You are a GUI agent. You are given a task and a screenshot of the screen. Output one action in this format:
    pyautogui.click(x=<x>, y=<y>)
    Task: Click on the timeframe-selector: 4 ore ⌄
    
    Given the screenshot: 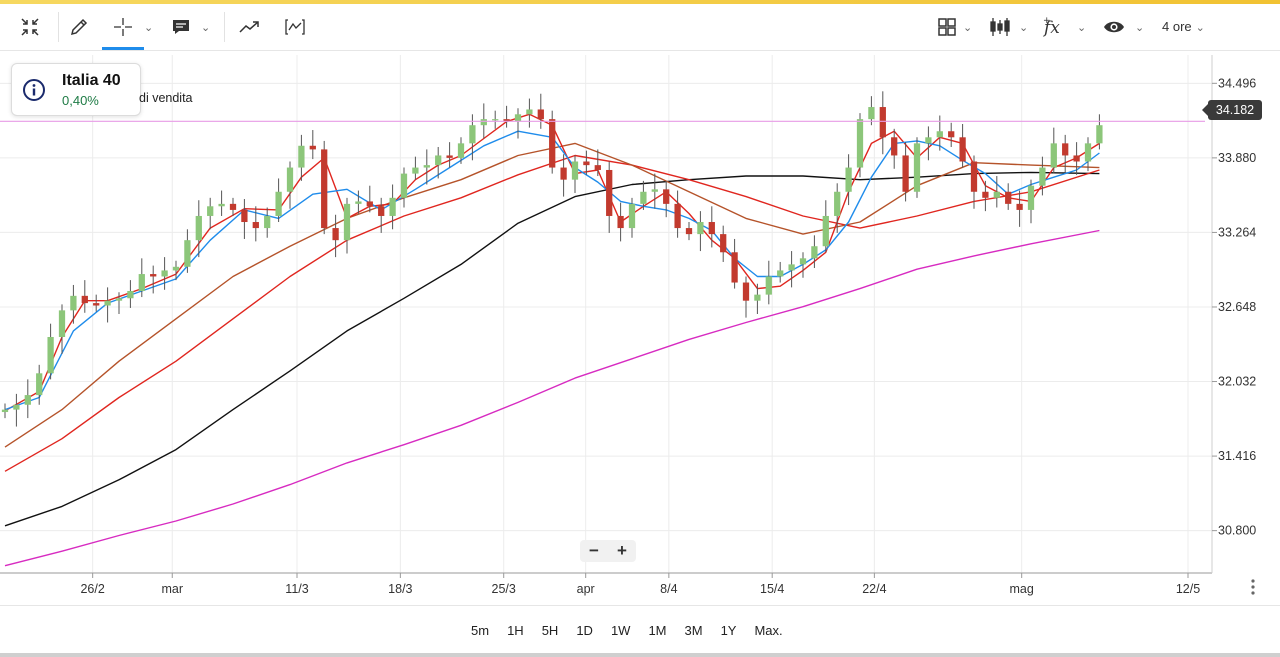 What is the action you would take?
    pyautogui.click(x=1183, y=27)
    